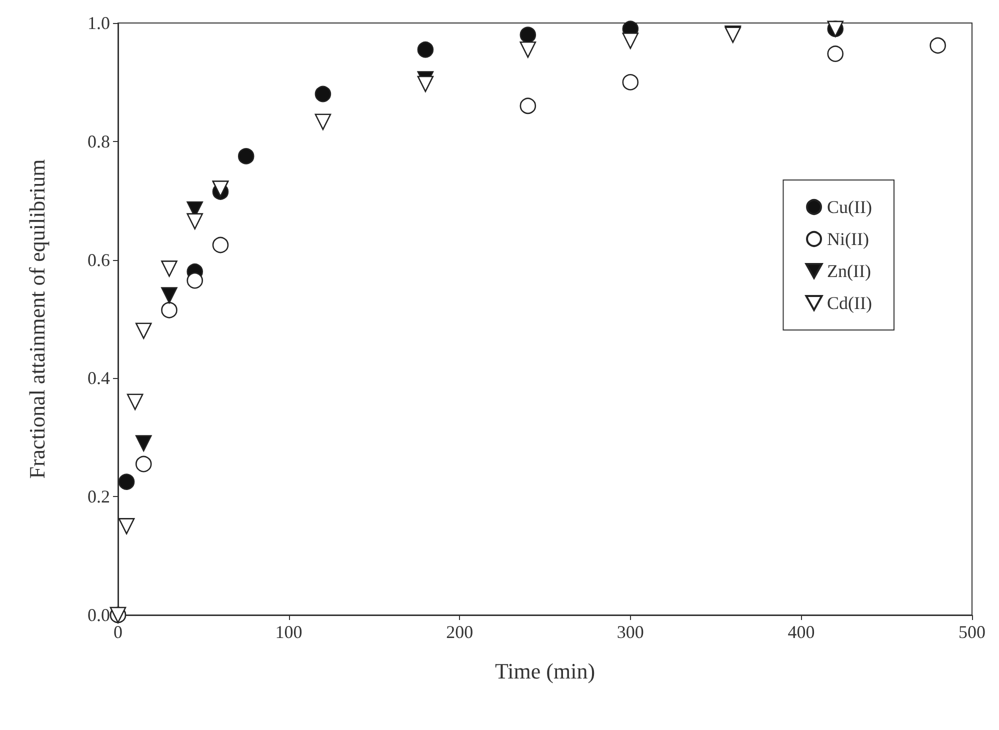  Describe the element at coordinates (848, 239) in the screenshot. I see `legend-label: Ni(II)` at that location.